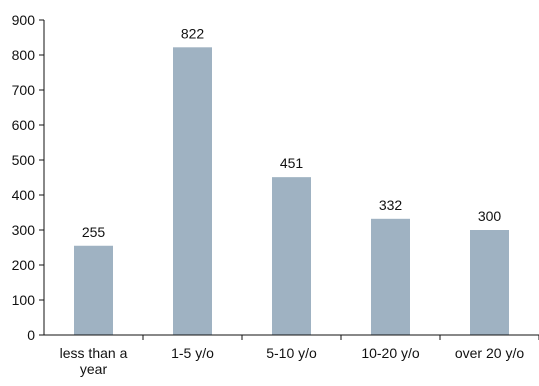 The height and width of the screenshot is (386, 539). I want to click on x-category-label-line: over 20 y/o, so click(489, 353).